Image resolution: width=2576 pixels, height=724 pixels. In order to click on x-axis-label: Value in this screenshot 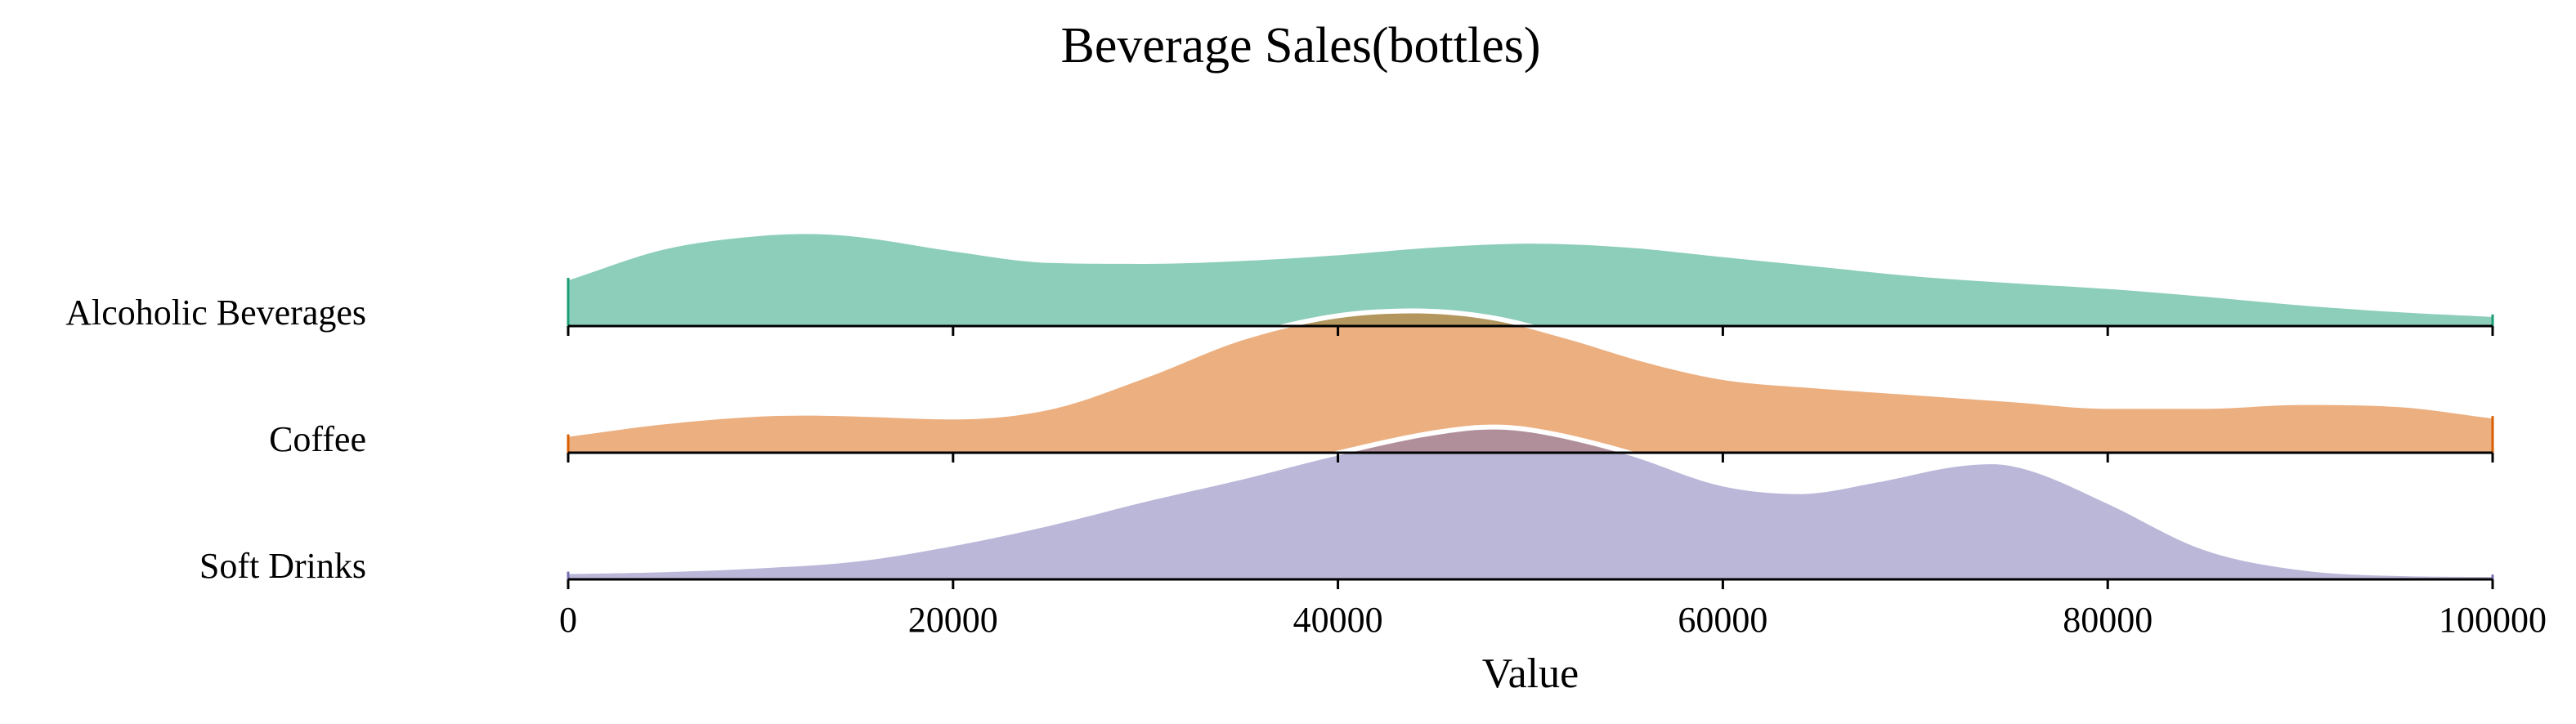, I will do `click(1531, 673)`.